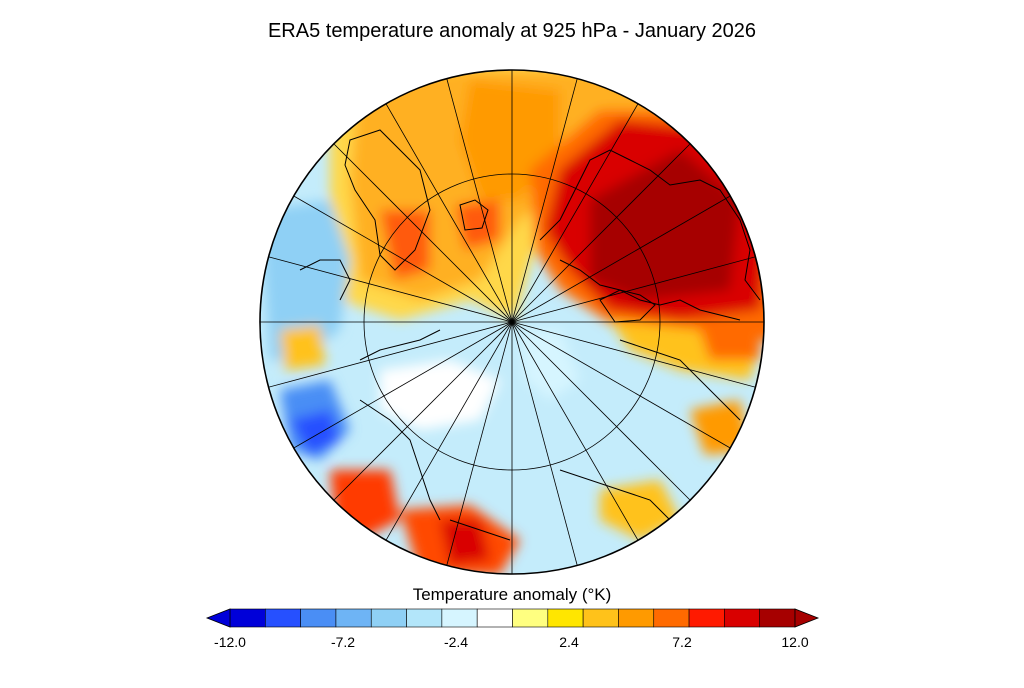  I want to click on colorbar, so click(512, 618).